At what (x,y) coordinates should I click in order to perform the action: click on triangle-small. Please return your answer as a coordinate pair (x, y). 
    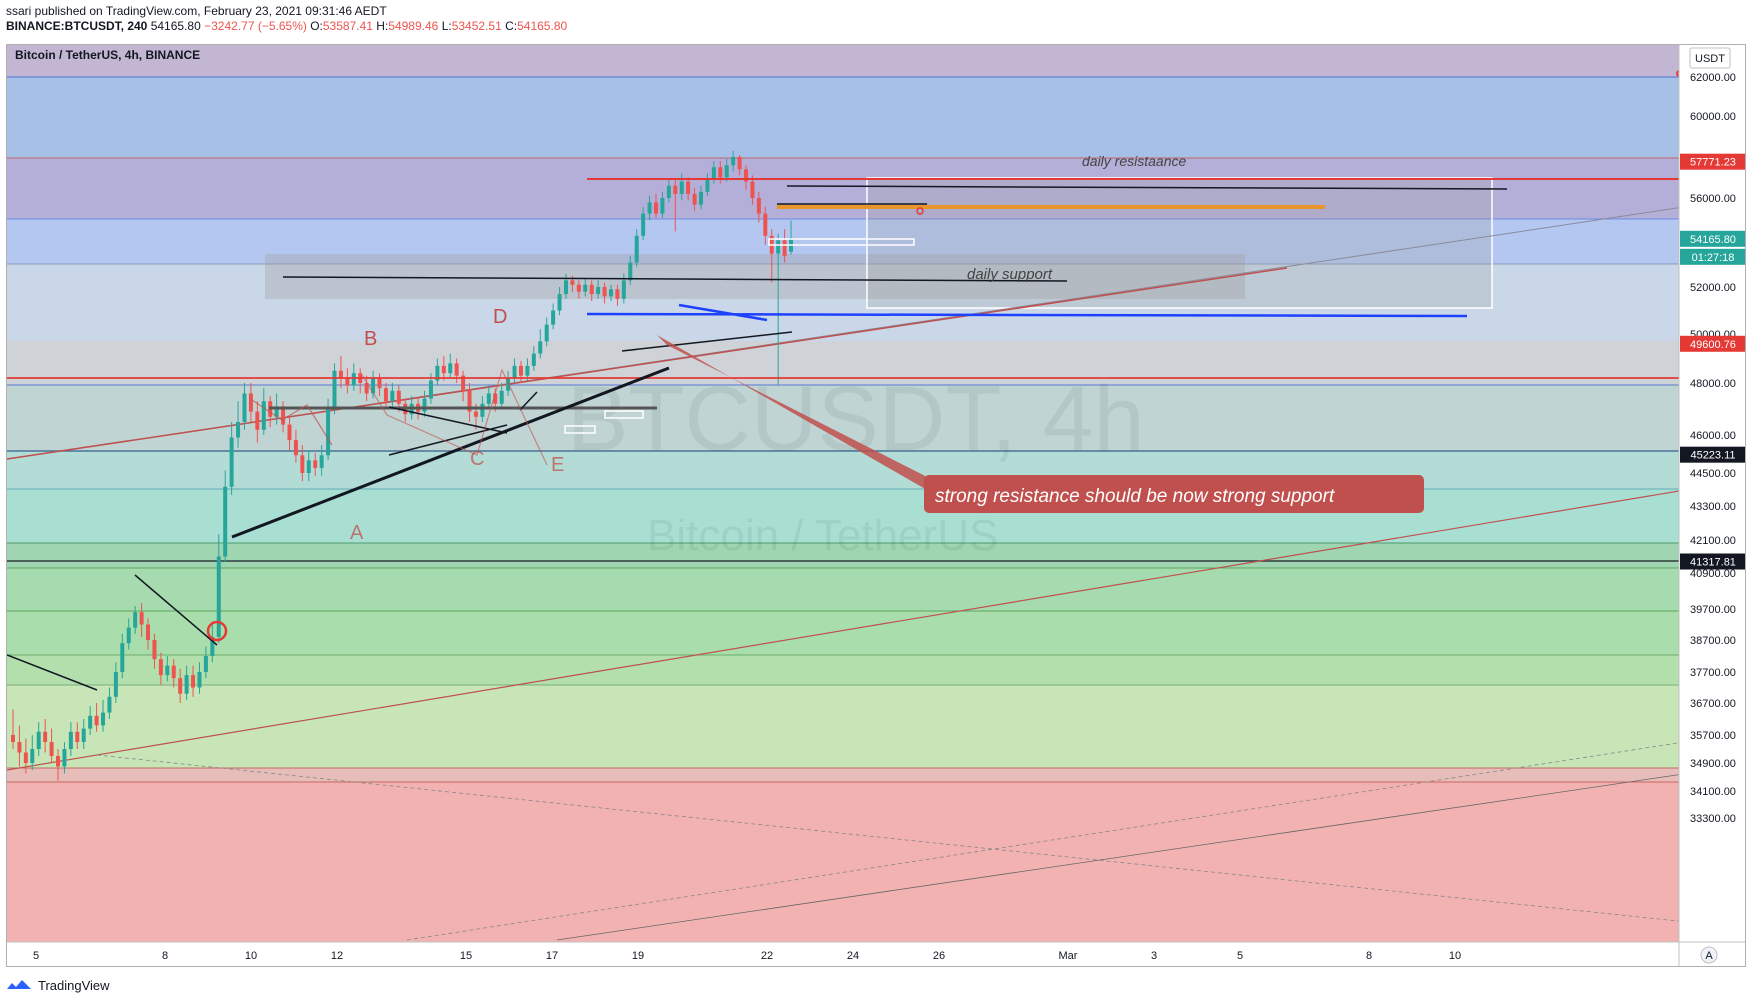
    Looking at the image, I should click on (528, 401).